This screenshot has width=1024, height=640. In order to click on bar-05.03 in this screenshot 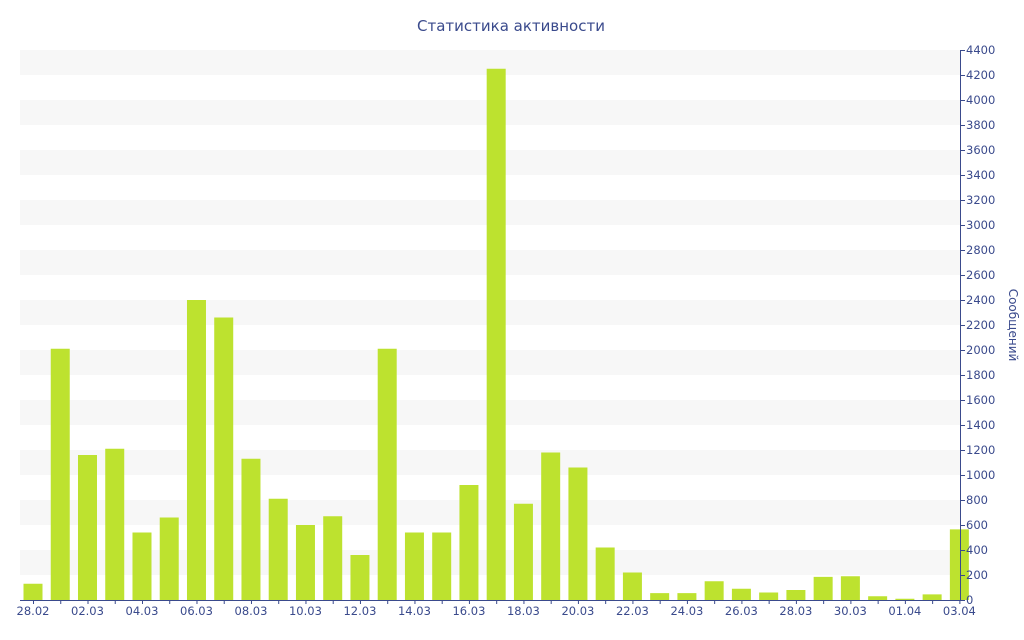, I will do `click(169, 558)`.